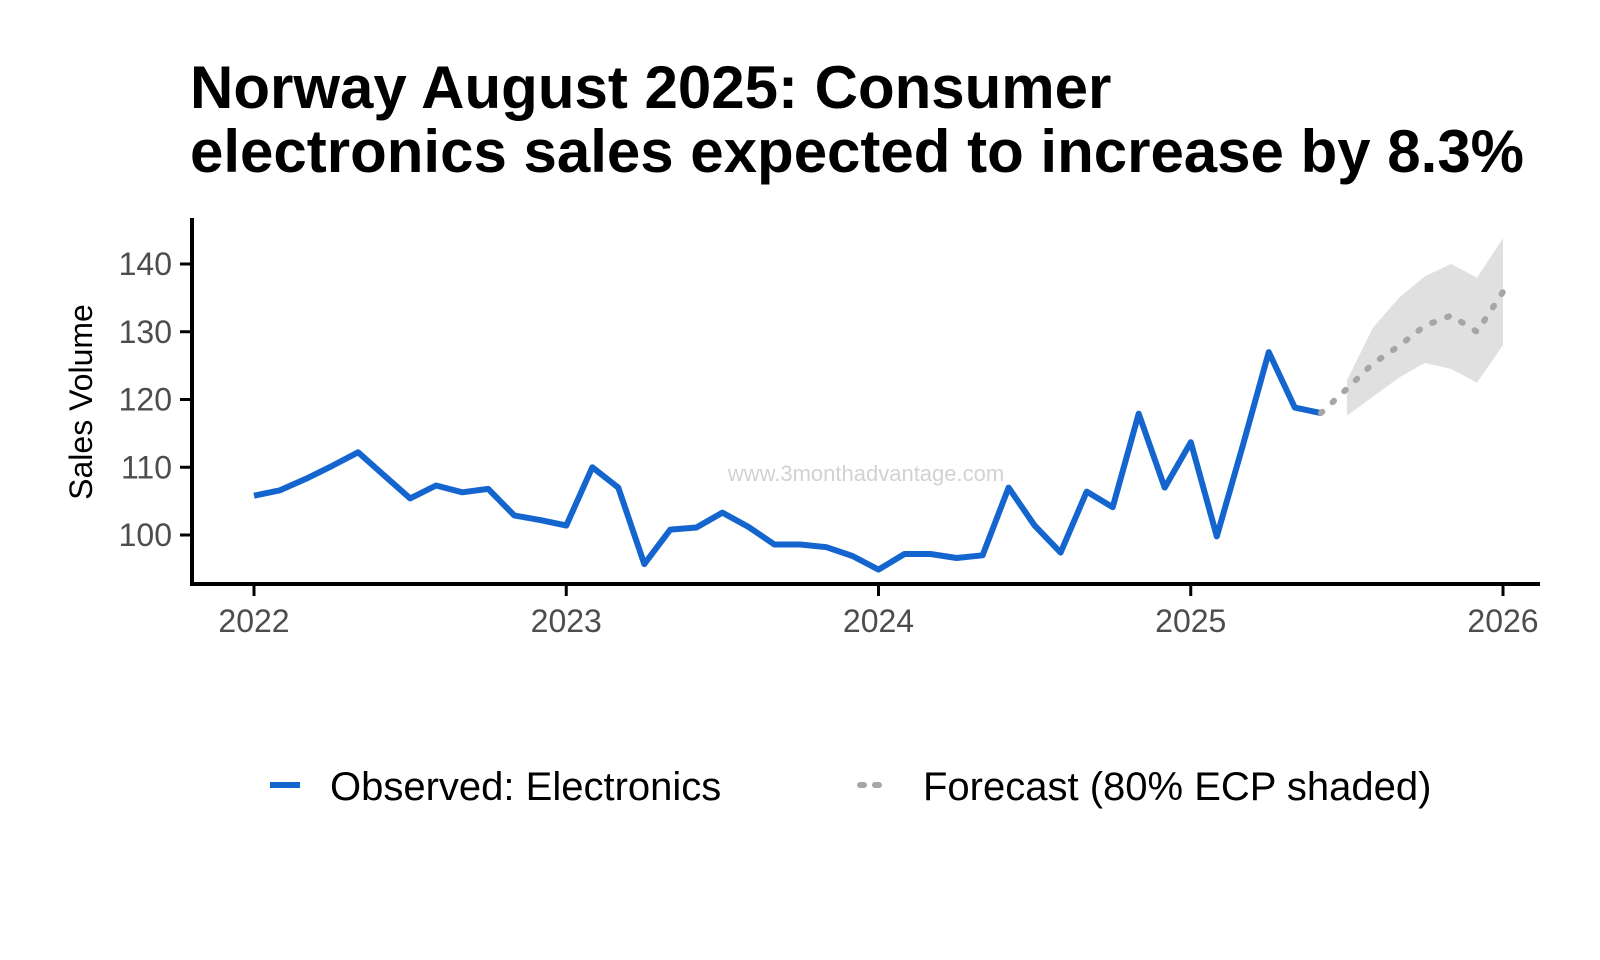 Image resolution: width=1600 pixels, height=960 pixels. Describe the element at coordinates (1502, 621) in the screenshot. I see `x-tick-label: 2026` at that location.